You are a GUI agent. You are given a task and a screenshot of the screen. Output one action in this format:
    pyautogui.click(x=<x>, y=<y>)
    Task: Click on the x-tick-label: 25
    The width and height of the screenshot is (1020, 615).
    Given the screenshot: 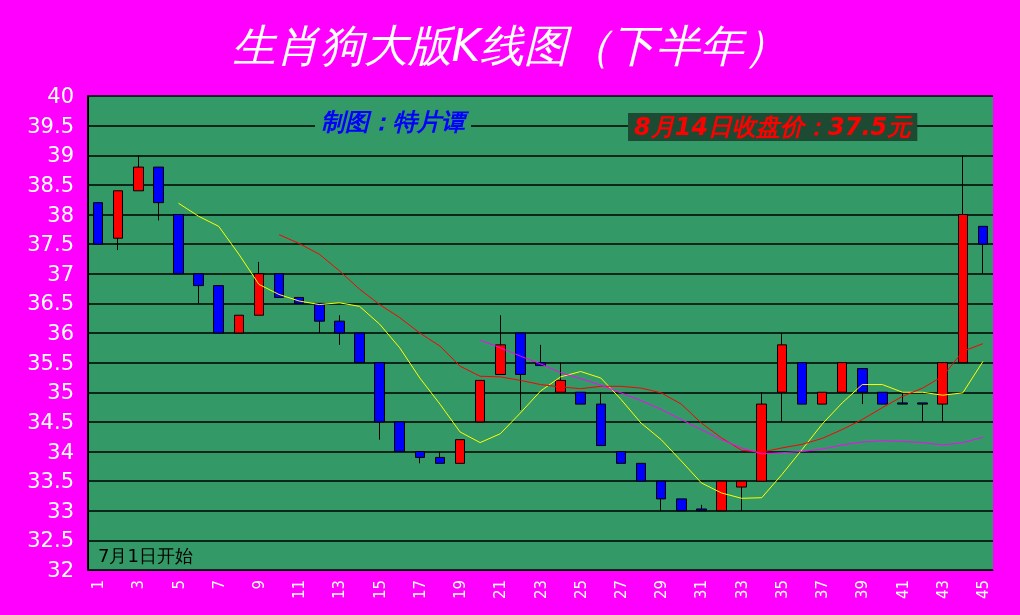 What is the action you would take?
    pyautogui.click(x=580, y=590)
    